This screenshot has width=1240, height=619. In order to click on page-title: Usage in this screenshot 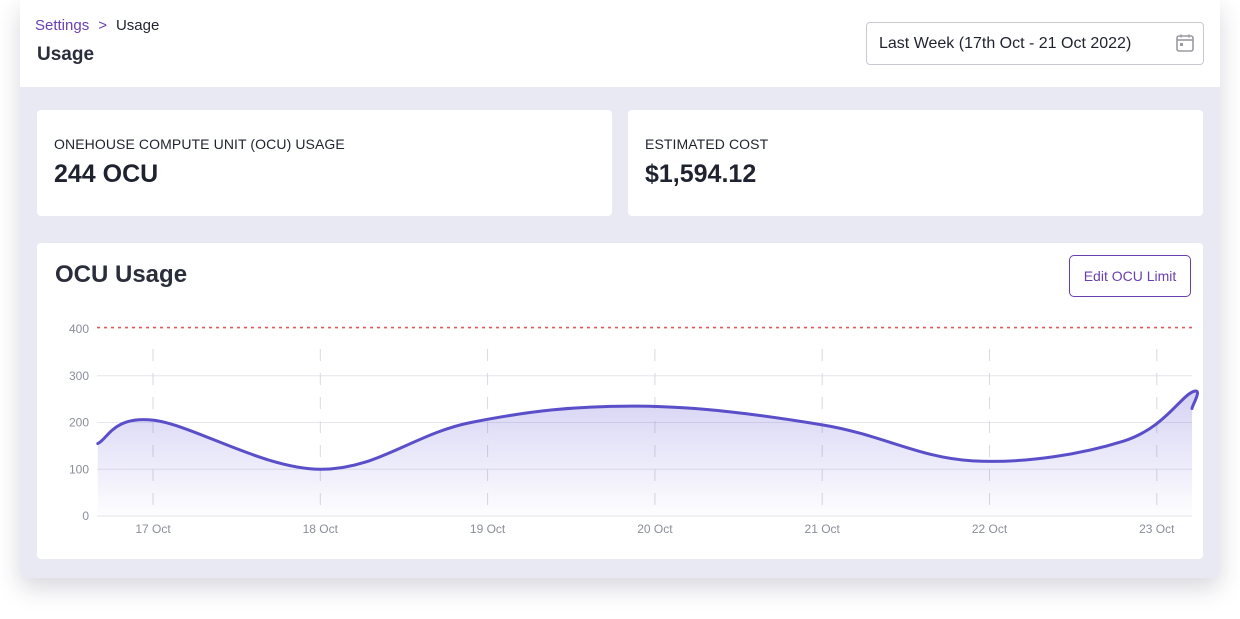, I will do `click(66, 54)`.